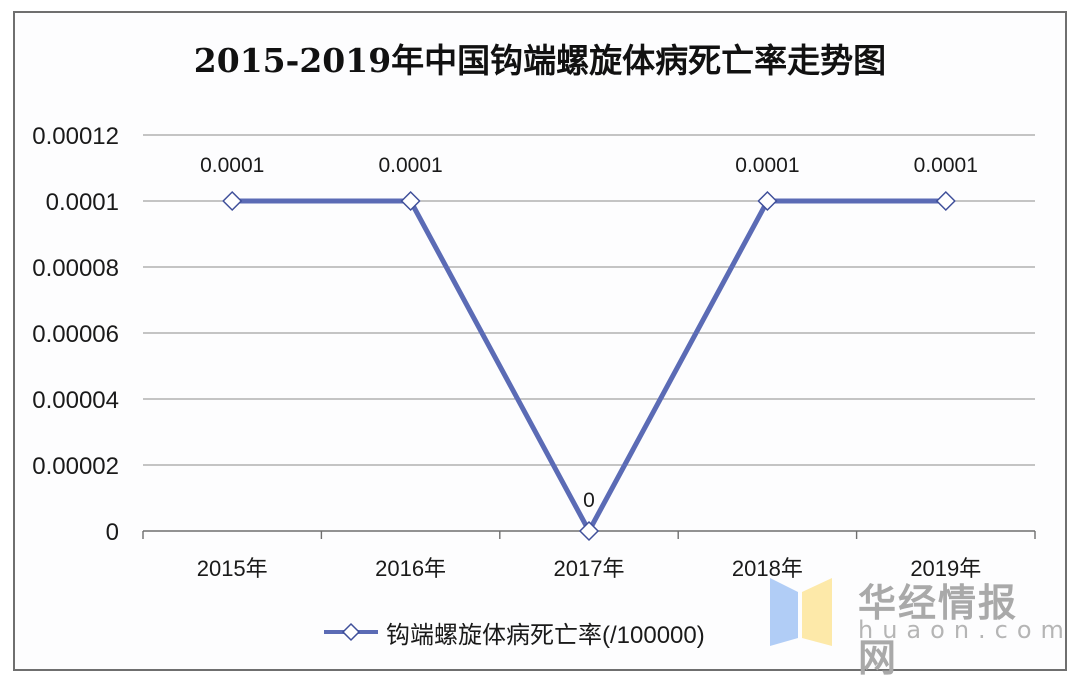  What do you see at coordinates (351, 632) in the screenshot?
I see `legend-line-diamond-icon` at bounding box center [351, 632].